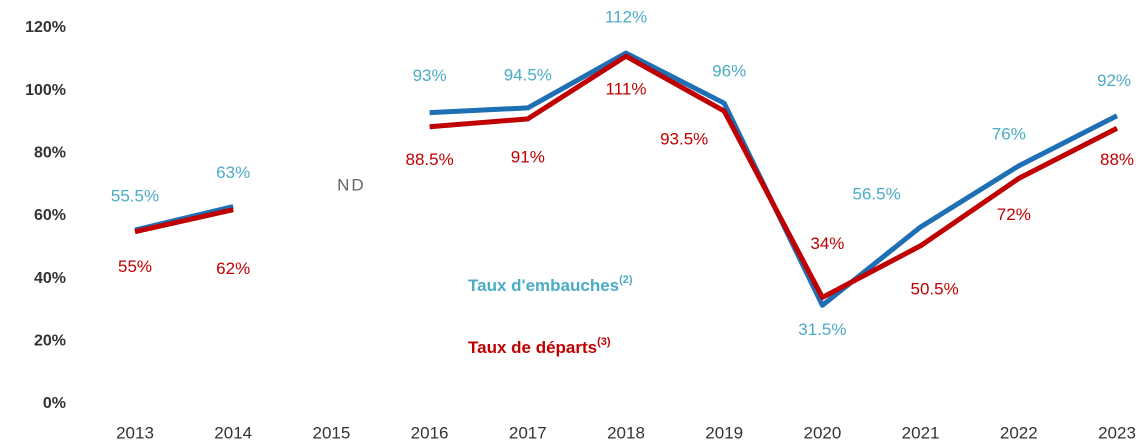 This screenshot has width=1147, height=443. I want to click on y-tick-label: 0%, so click(54, 403).